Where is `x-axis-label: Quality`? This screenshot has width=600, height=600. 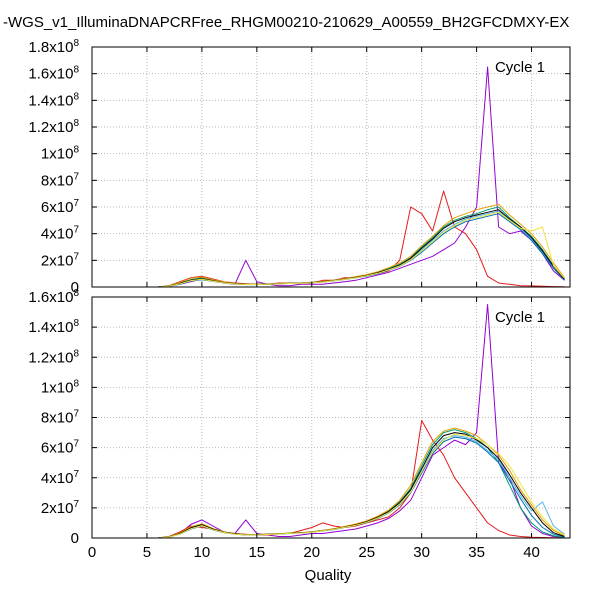
x-axis-label: Quality is located at coordinates (328, 575).